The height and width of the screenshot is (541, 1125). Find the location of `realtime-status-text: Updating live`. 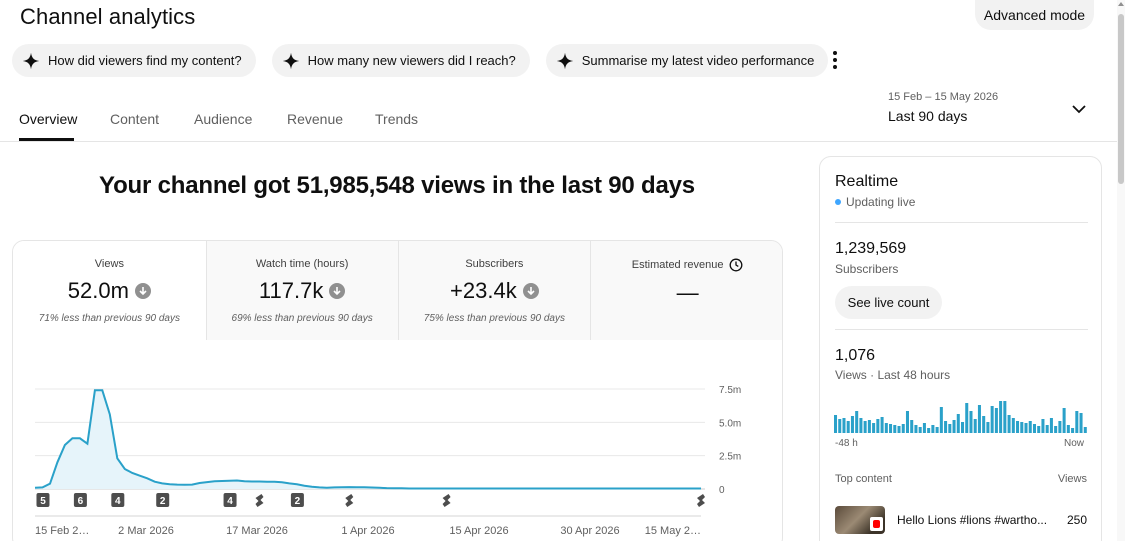

realtime-status-text: Updating live is located at coordinates (881, 202).